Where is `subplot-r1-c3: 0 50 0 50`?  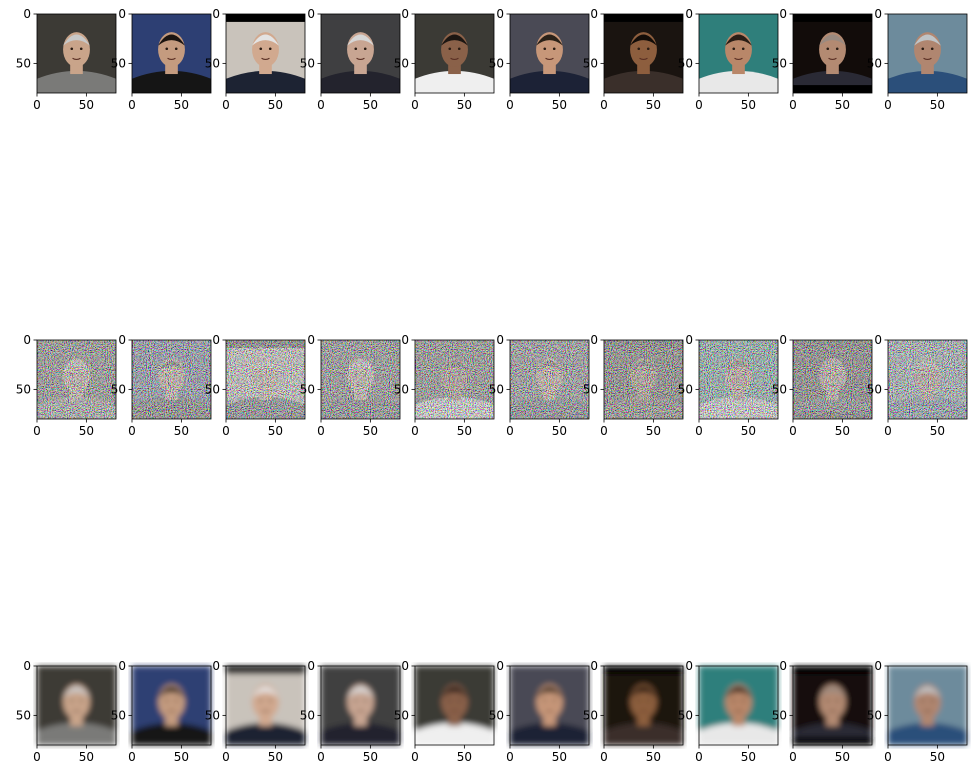 subplot-r1-c3: 0 50 0 50 is located at coordinates (255, 59).